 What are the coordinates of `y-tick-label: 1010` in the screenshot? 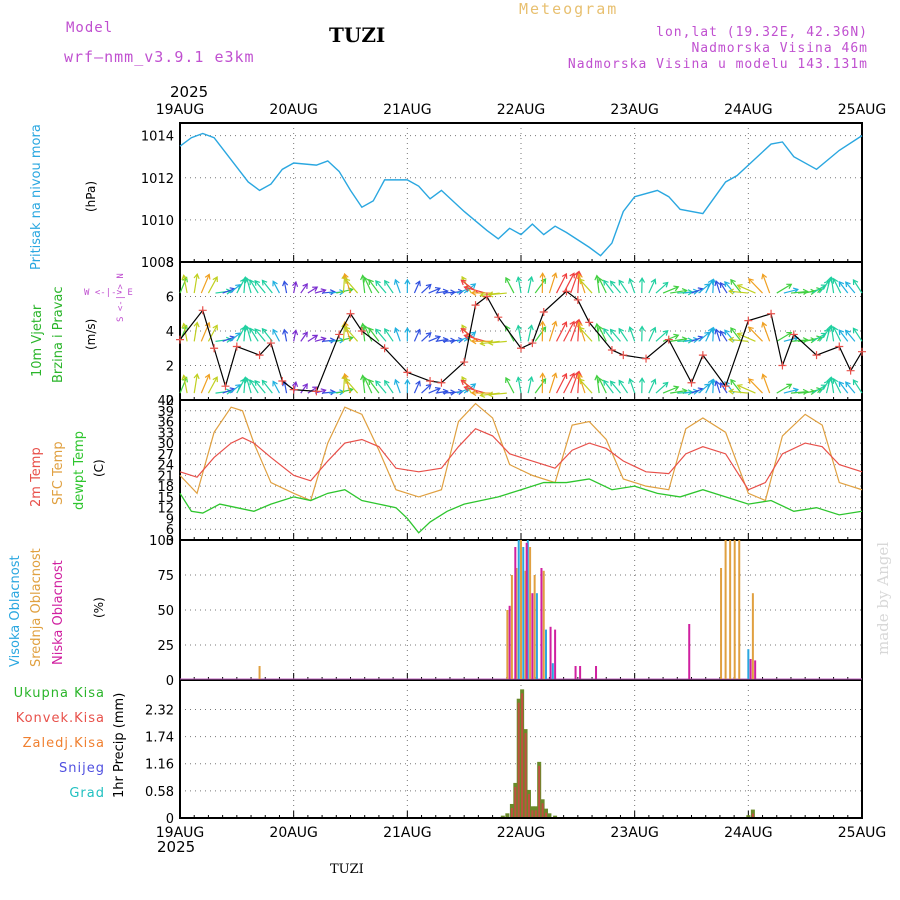 It's located at (157, 221).